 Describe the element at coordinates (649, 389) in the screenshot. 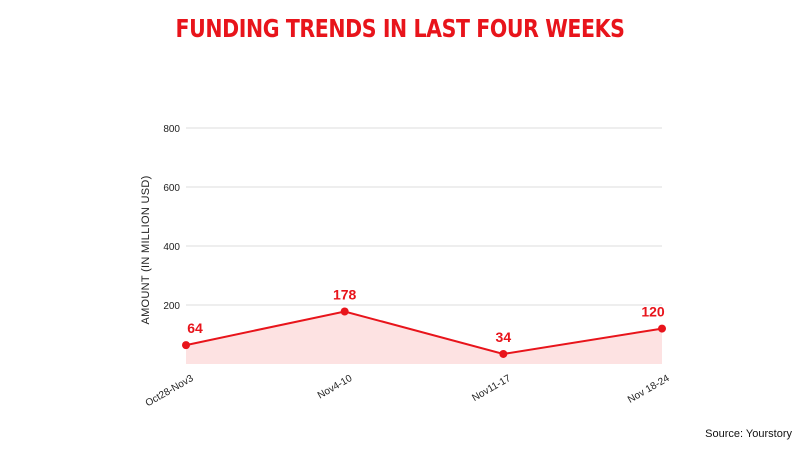

I see `x-tick-label: Nov 18-24` at that location.